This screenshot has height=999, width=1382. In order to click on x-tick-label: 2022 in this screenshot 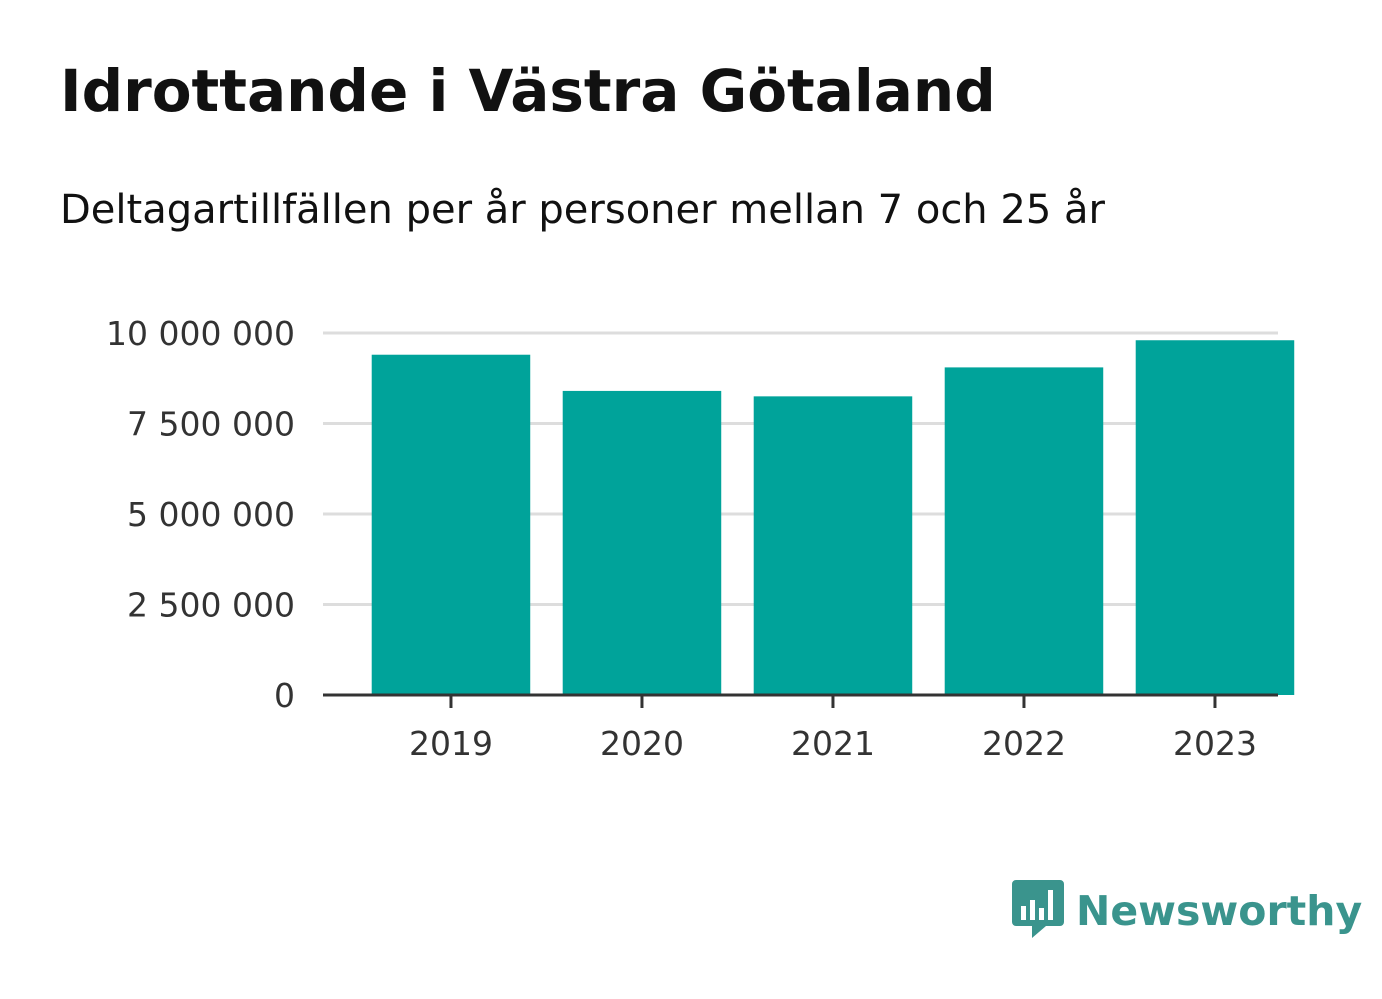, I will do `click(1024, 743)`.